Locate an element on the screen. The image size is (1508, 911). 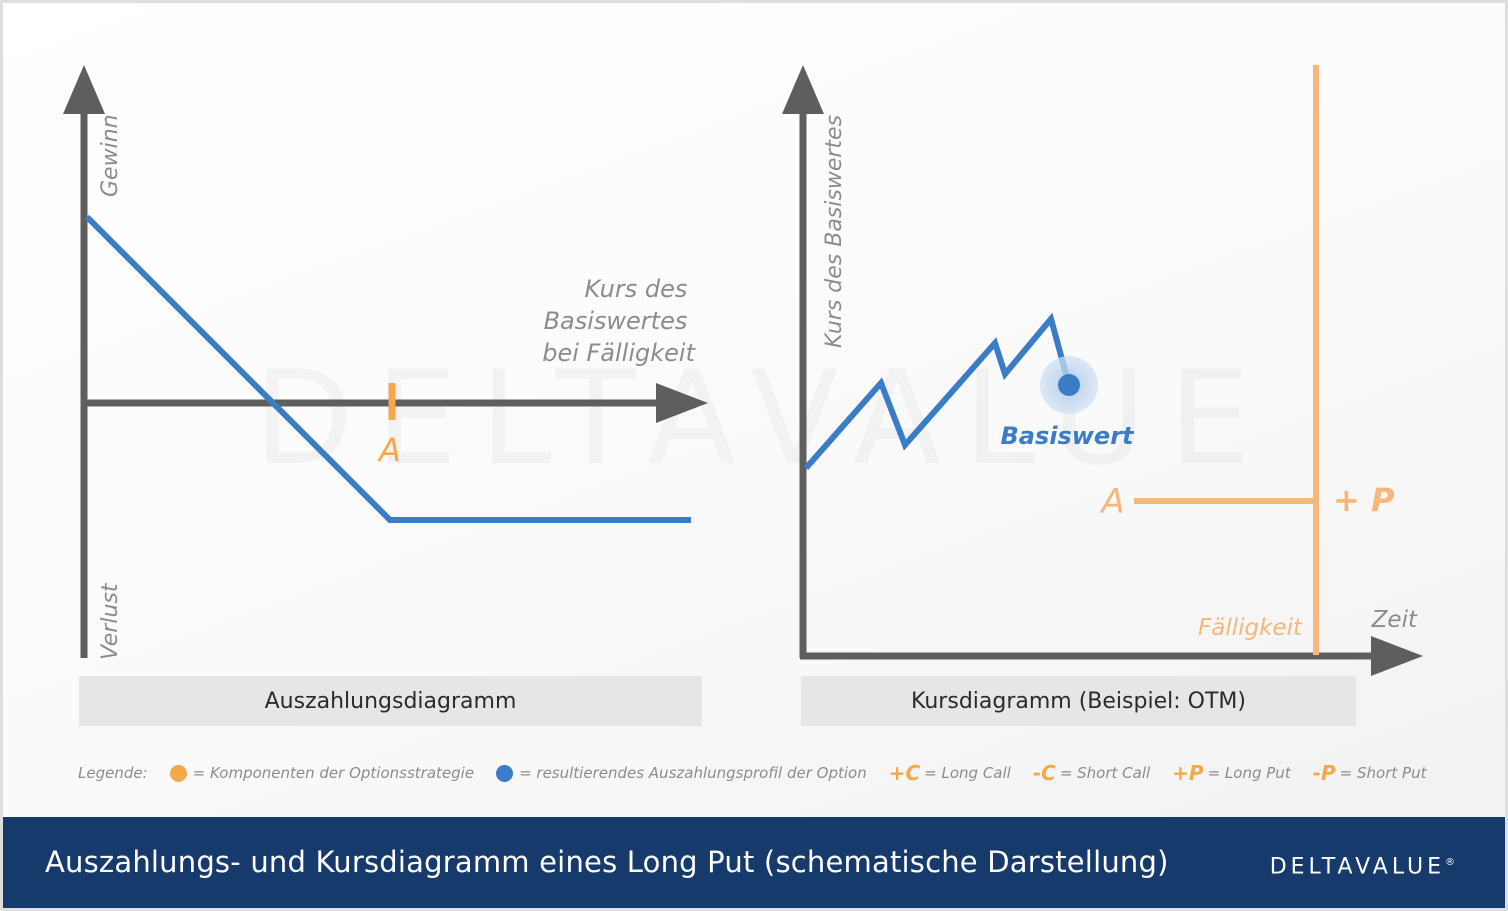
legend-short-call-symbol: -C is located at coordinates (1044, 773).